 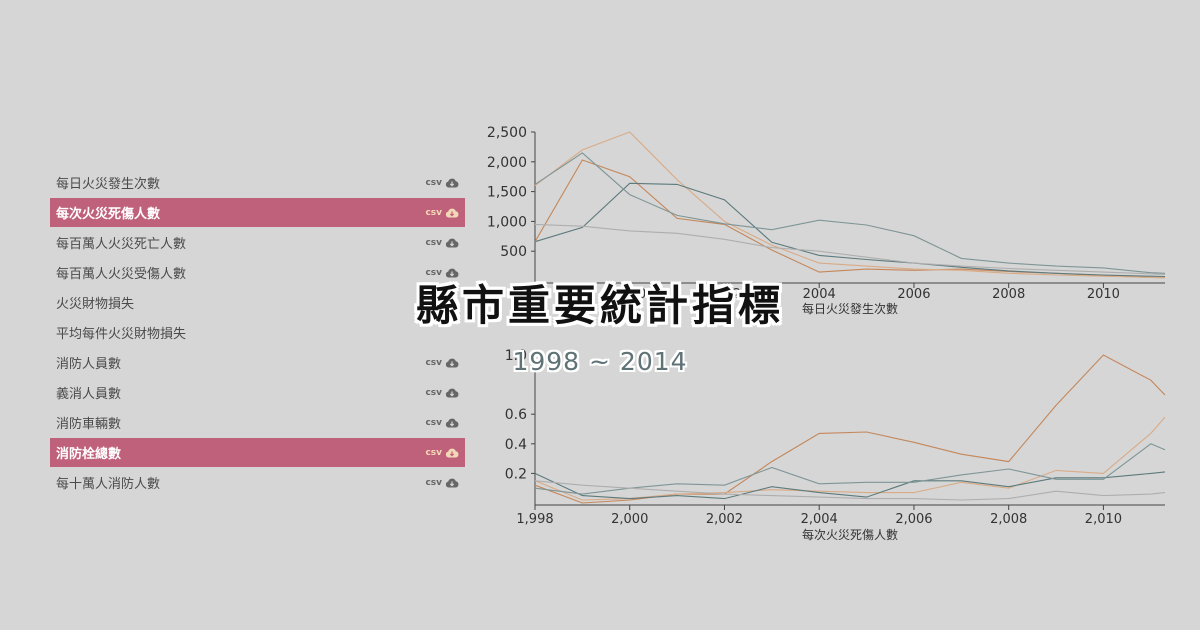 I want to click on sidebar-item: 消防車輛數 csv, so click(x=257, y=422).